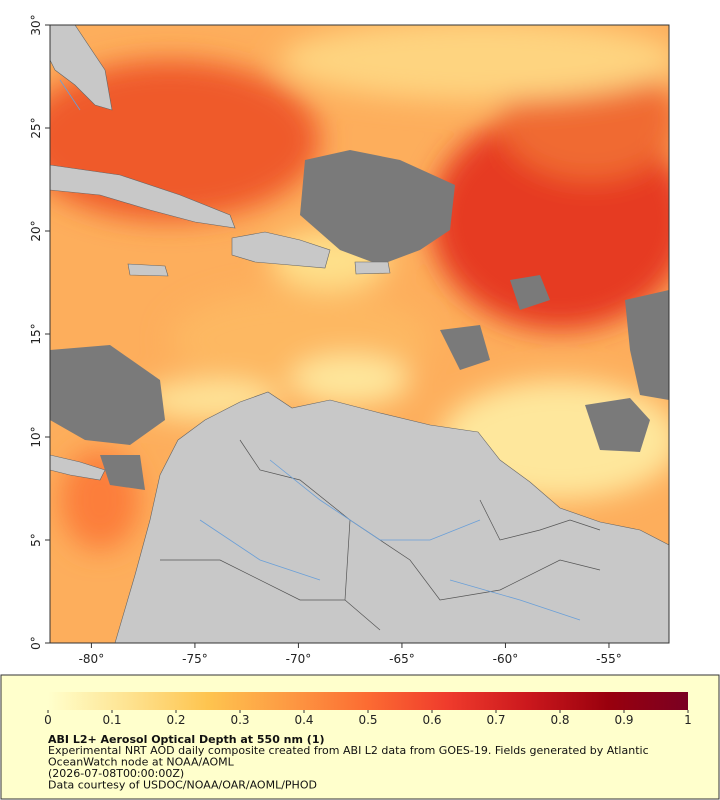 This screenshot has width=720, height=800. What do you see at coordinates (299, 659) in the screenshot?
I see `x-tick-label: -70°` at bounding box center [299, 659].